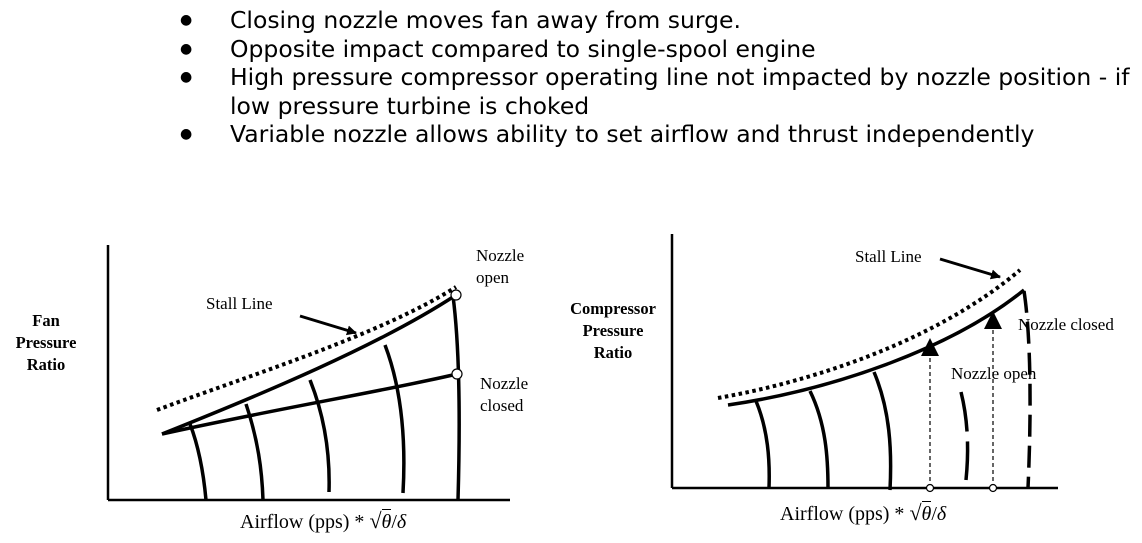 Image resolution: width=1142 pixels, height=543 pixels. I want to click on label-line: open, so click(493, 277).